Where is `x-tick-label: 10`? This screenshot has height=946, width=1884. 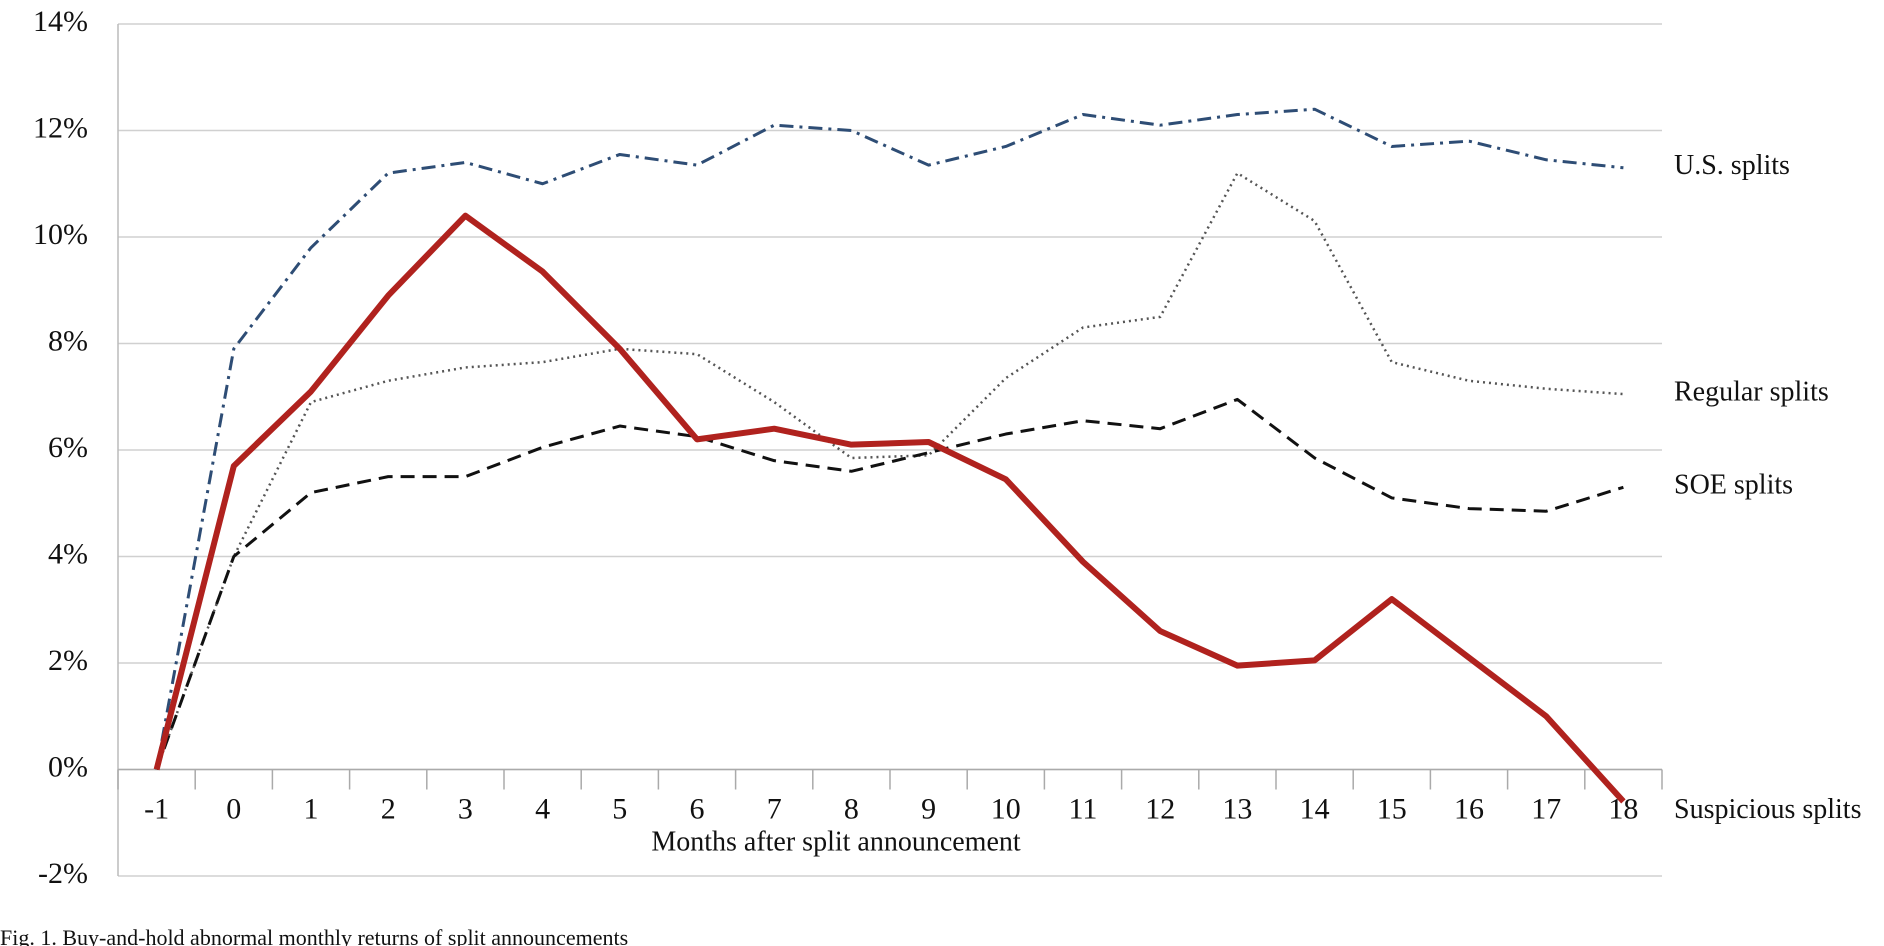 x-tick-label: 10 is located at coordinates (1006, 808).